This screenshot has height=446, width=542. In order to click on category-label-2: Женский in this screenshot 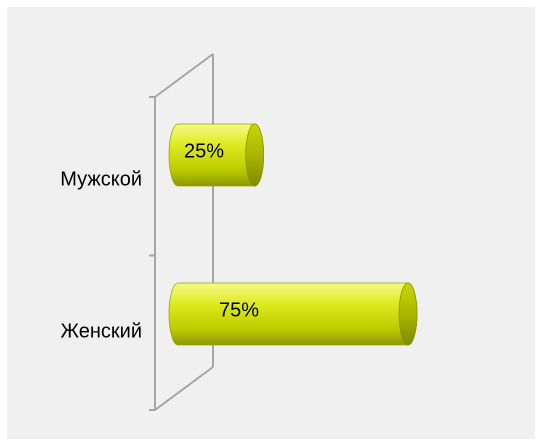, I will do `click(101, 331)`.